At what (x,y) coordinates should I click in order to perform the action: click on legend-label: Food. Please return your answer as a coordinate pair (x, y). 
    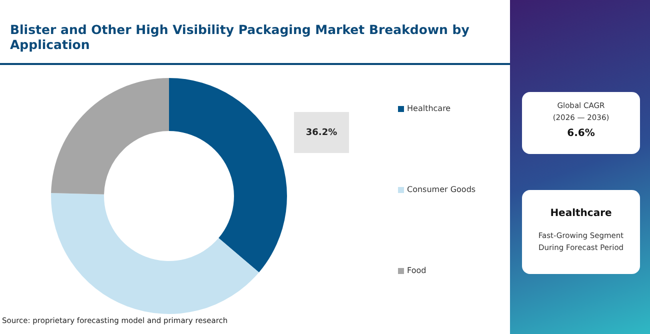
    Looking at the image, I should click on (416, 270).